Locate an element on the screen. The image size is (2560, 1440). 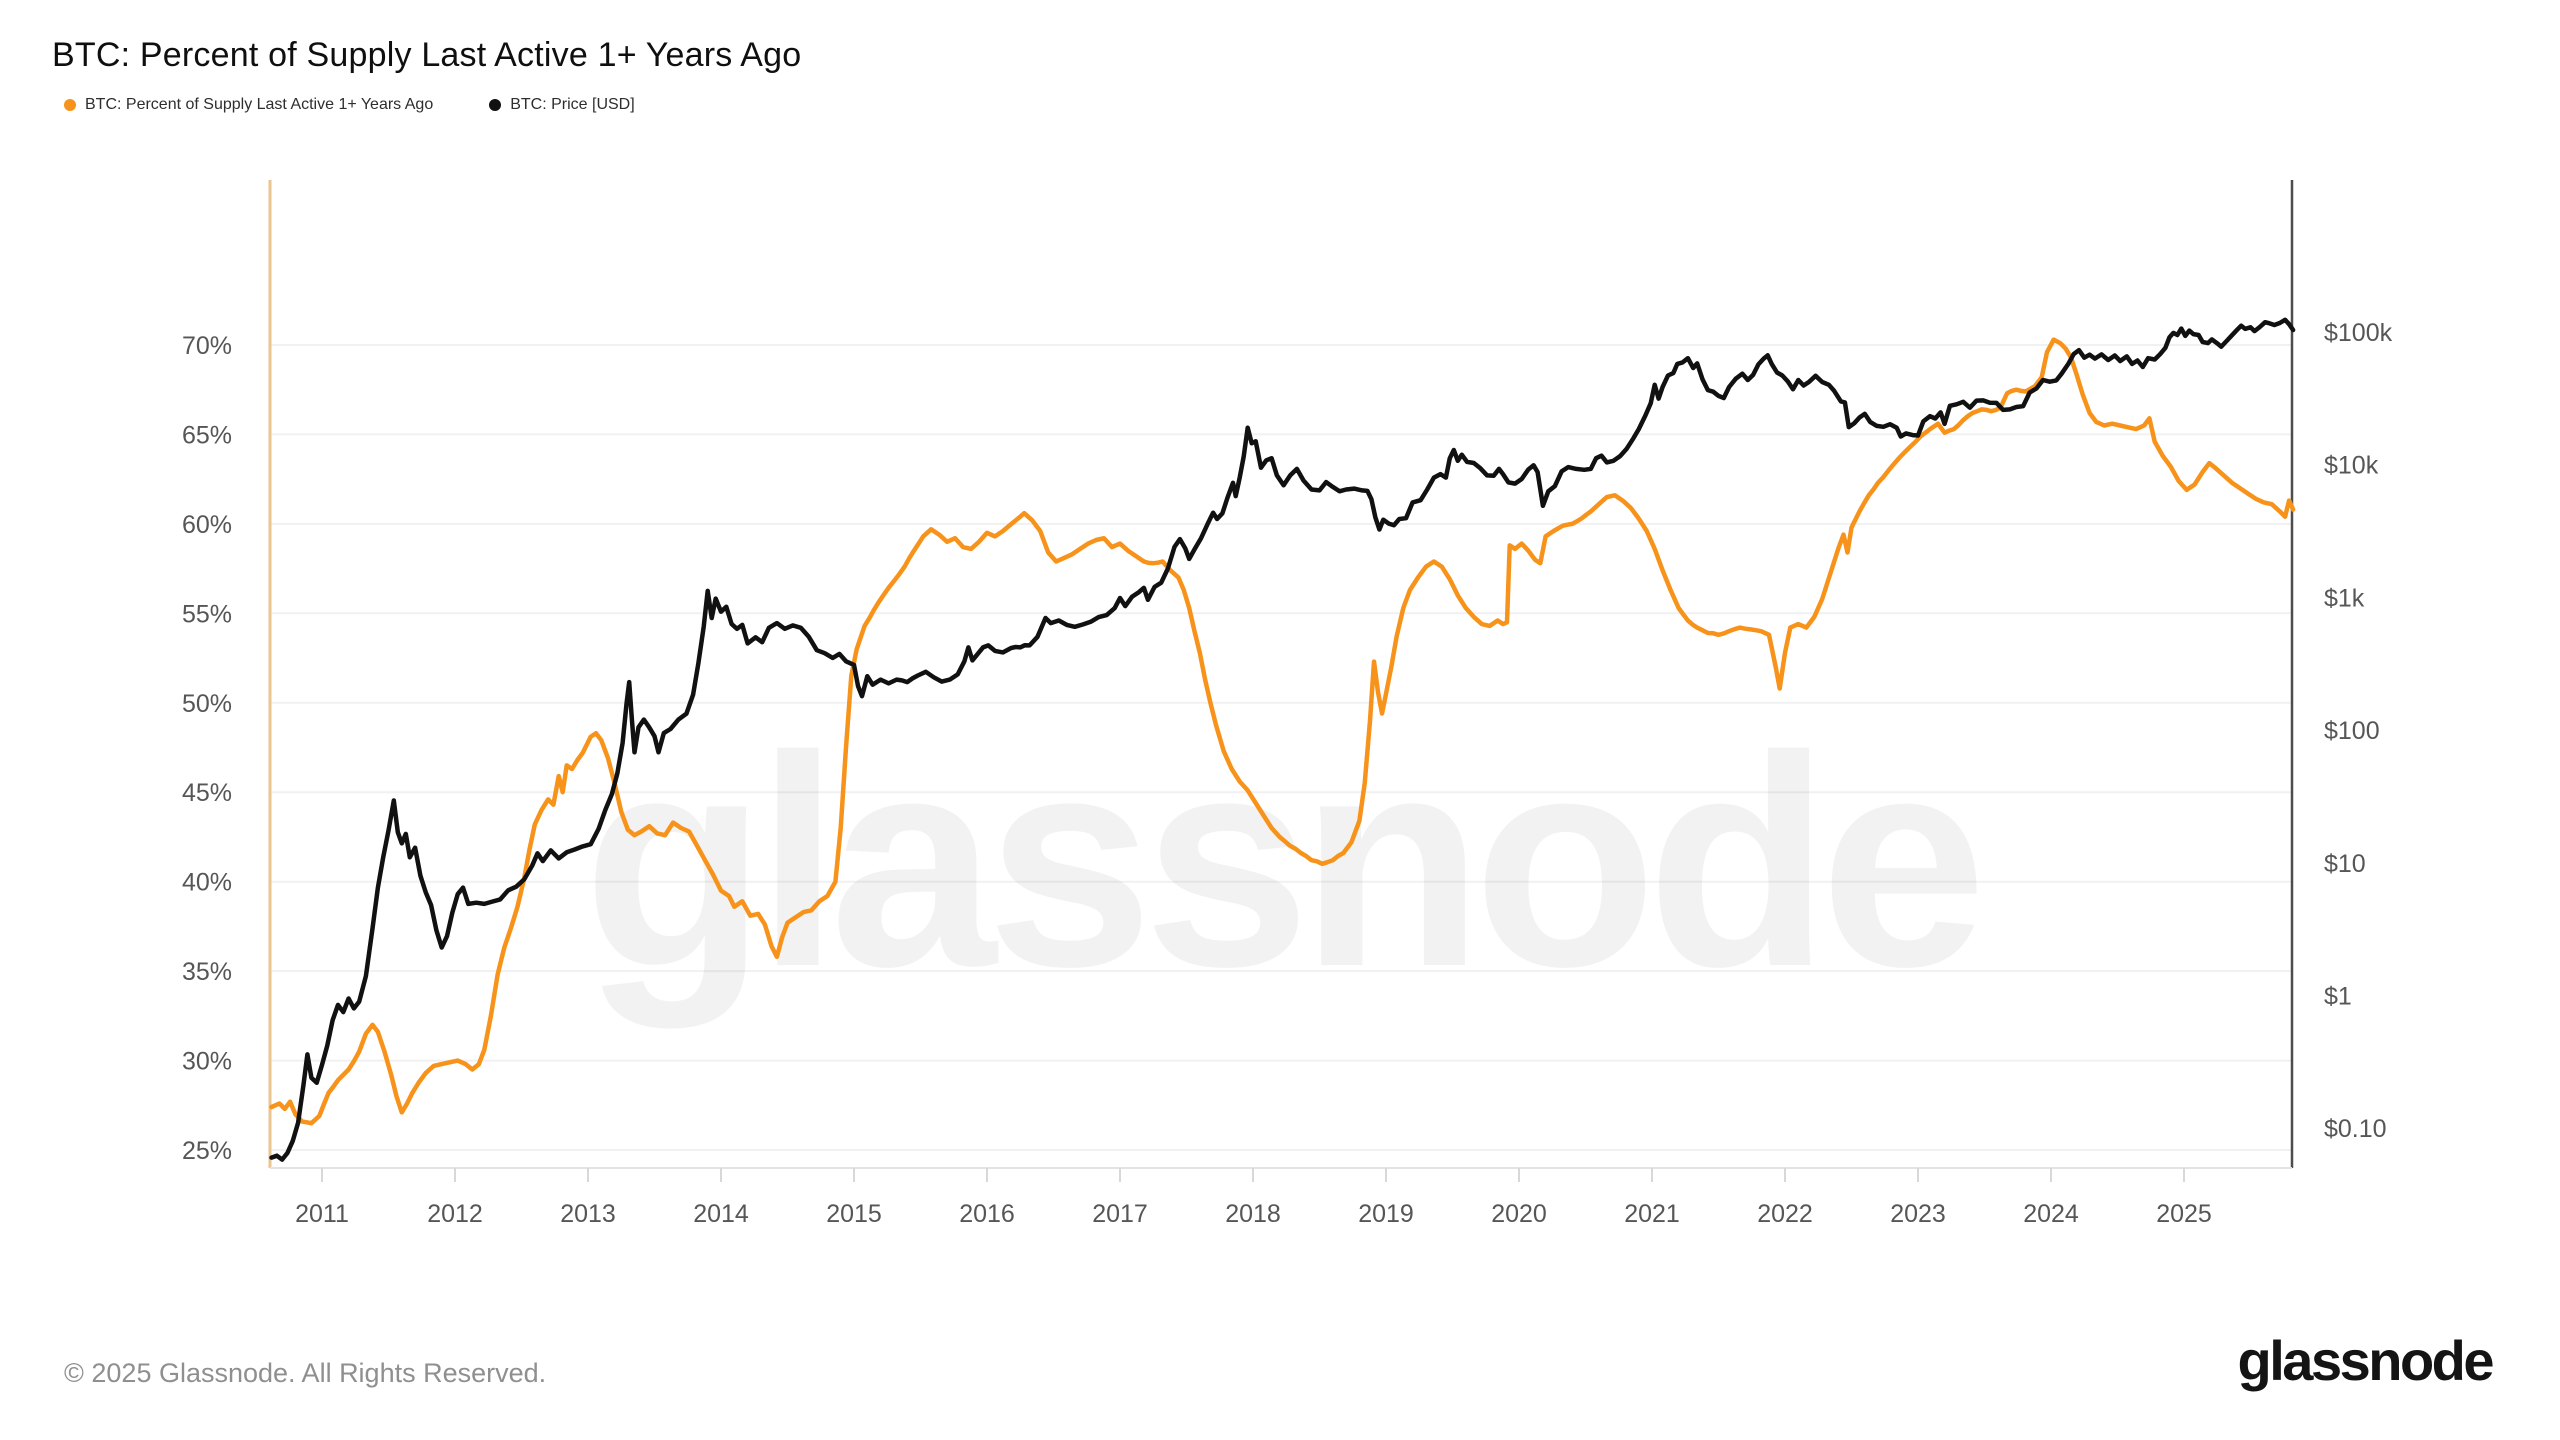
x-tick-label: 2022 is located at coordinates (1785, 1214).